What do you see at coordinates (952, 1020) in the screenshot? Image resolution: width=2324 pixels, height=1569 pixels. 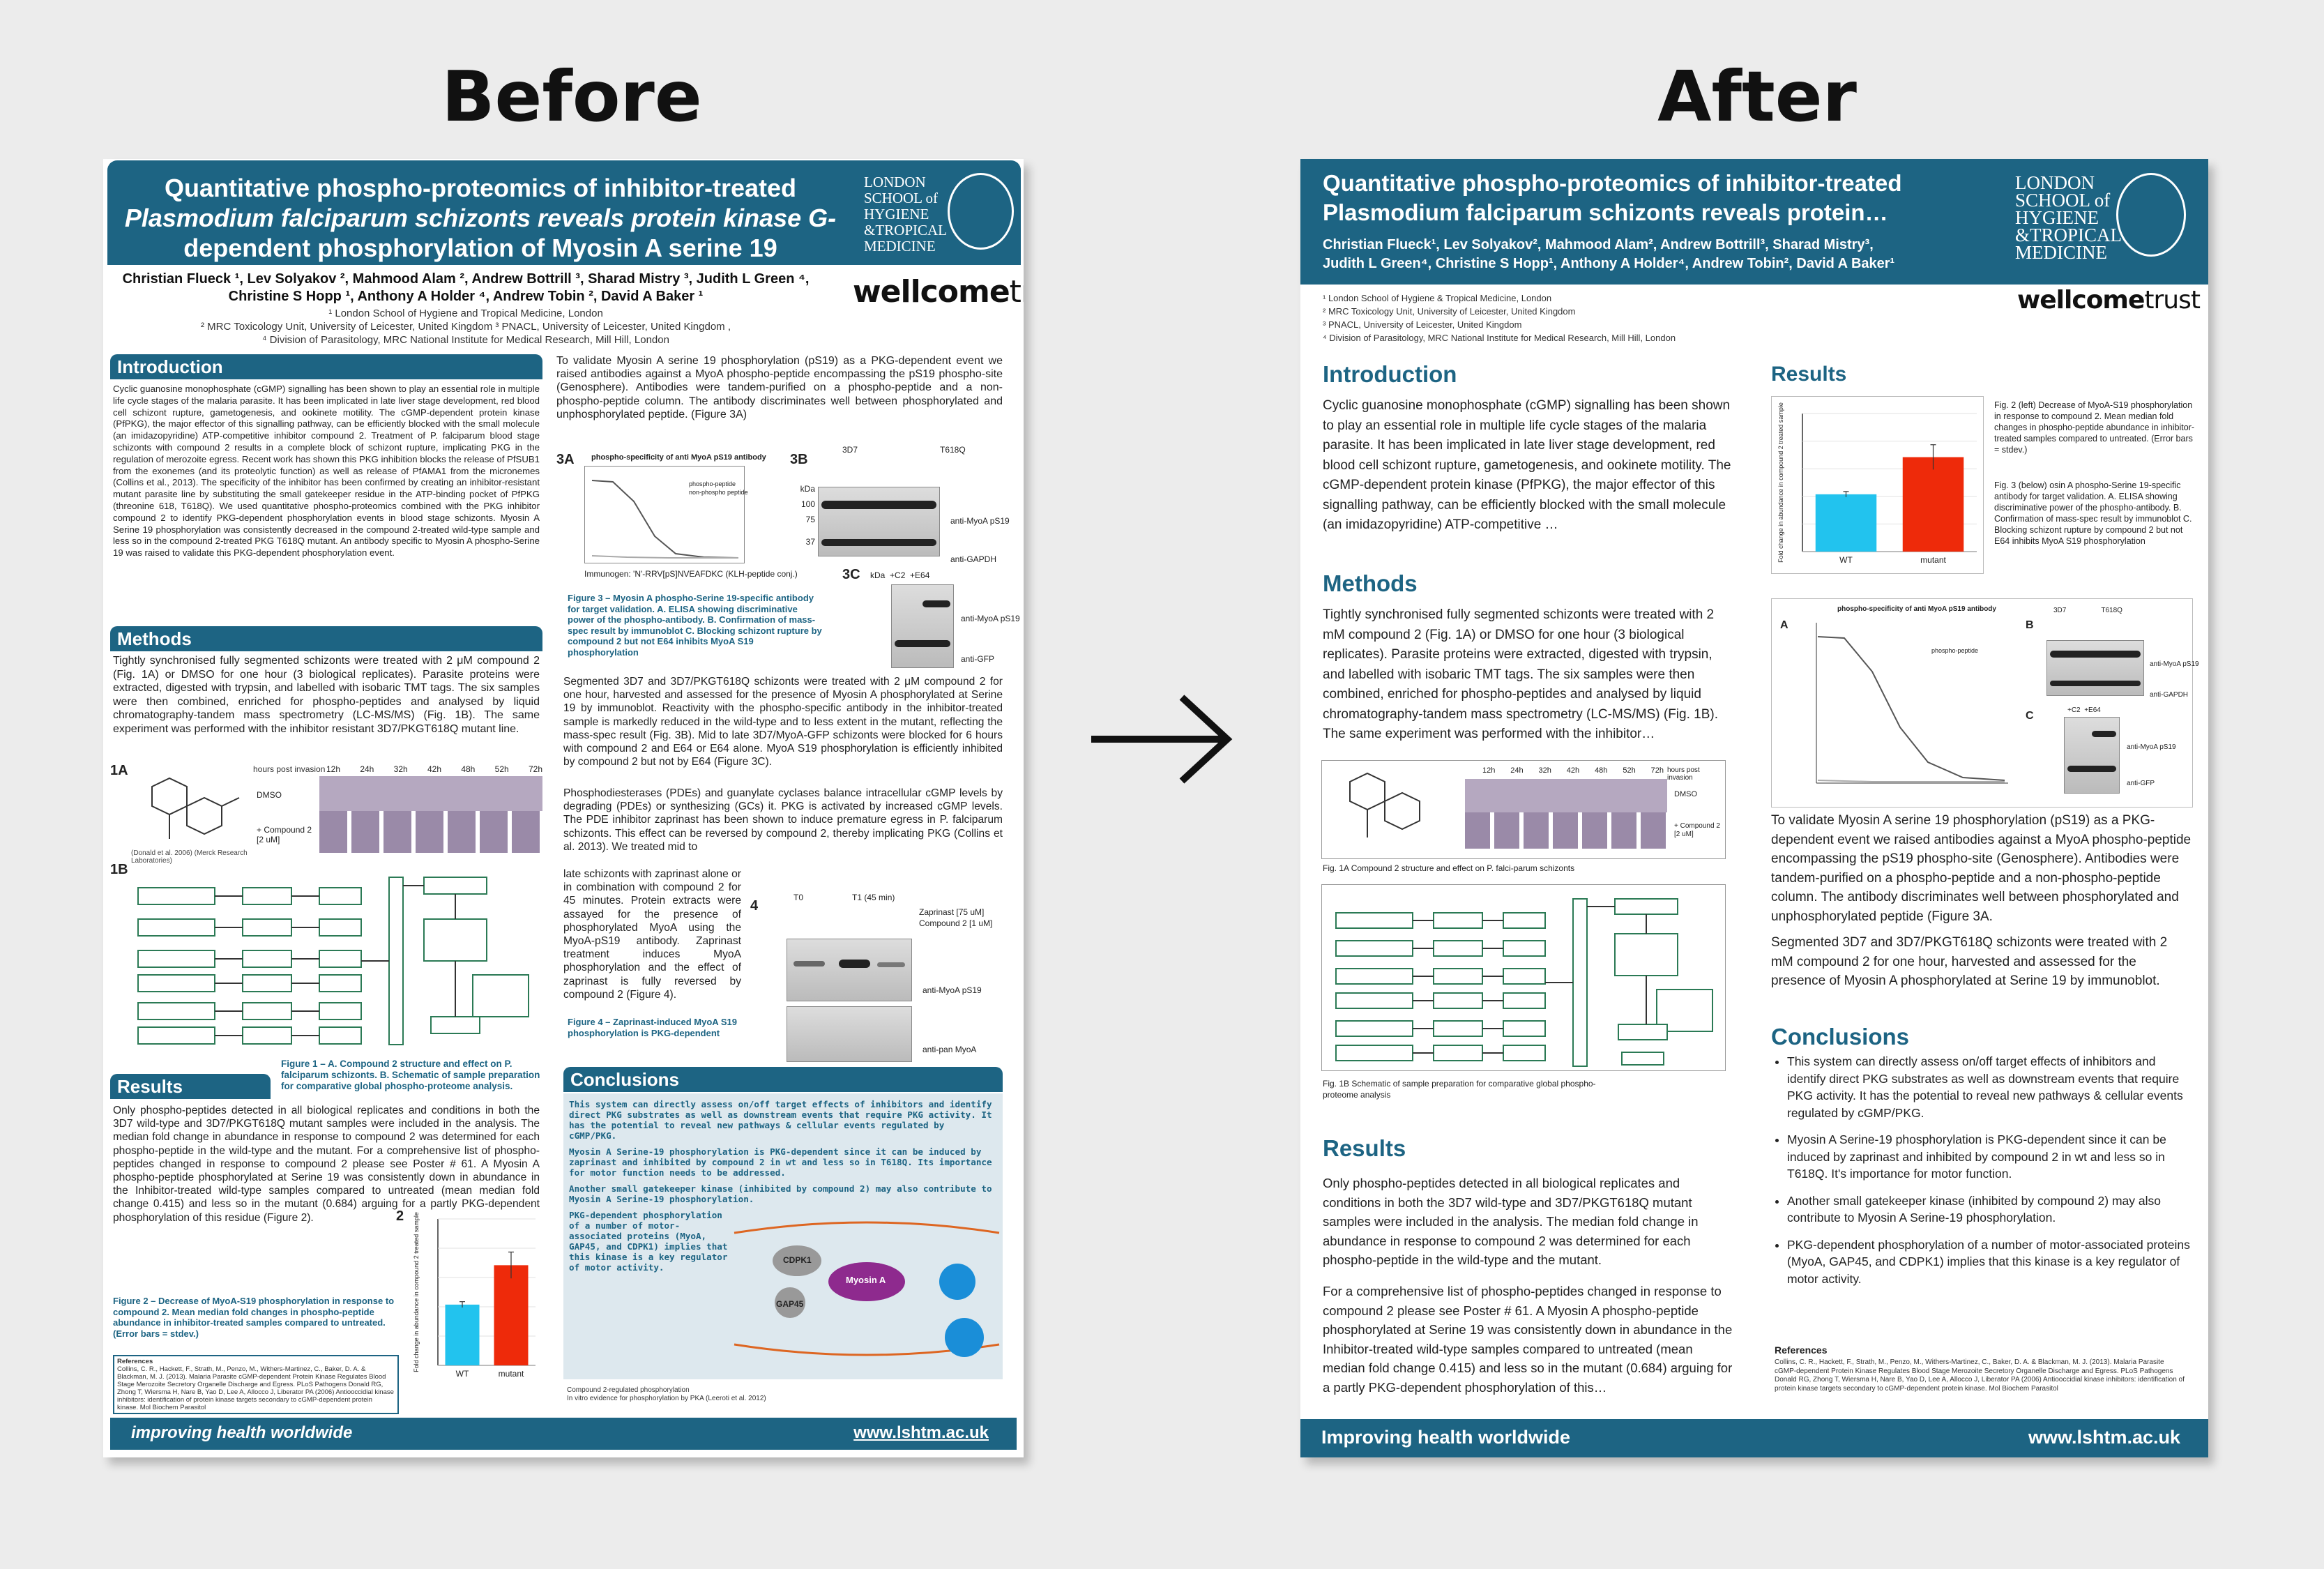 I see `before-fig4-antibodies: anti-MyoA pS19 anti-pan MyoA` at bounding box center [952, 1020].